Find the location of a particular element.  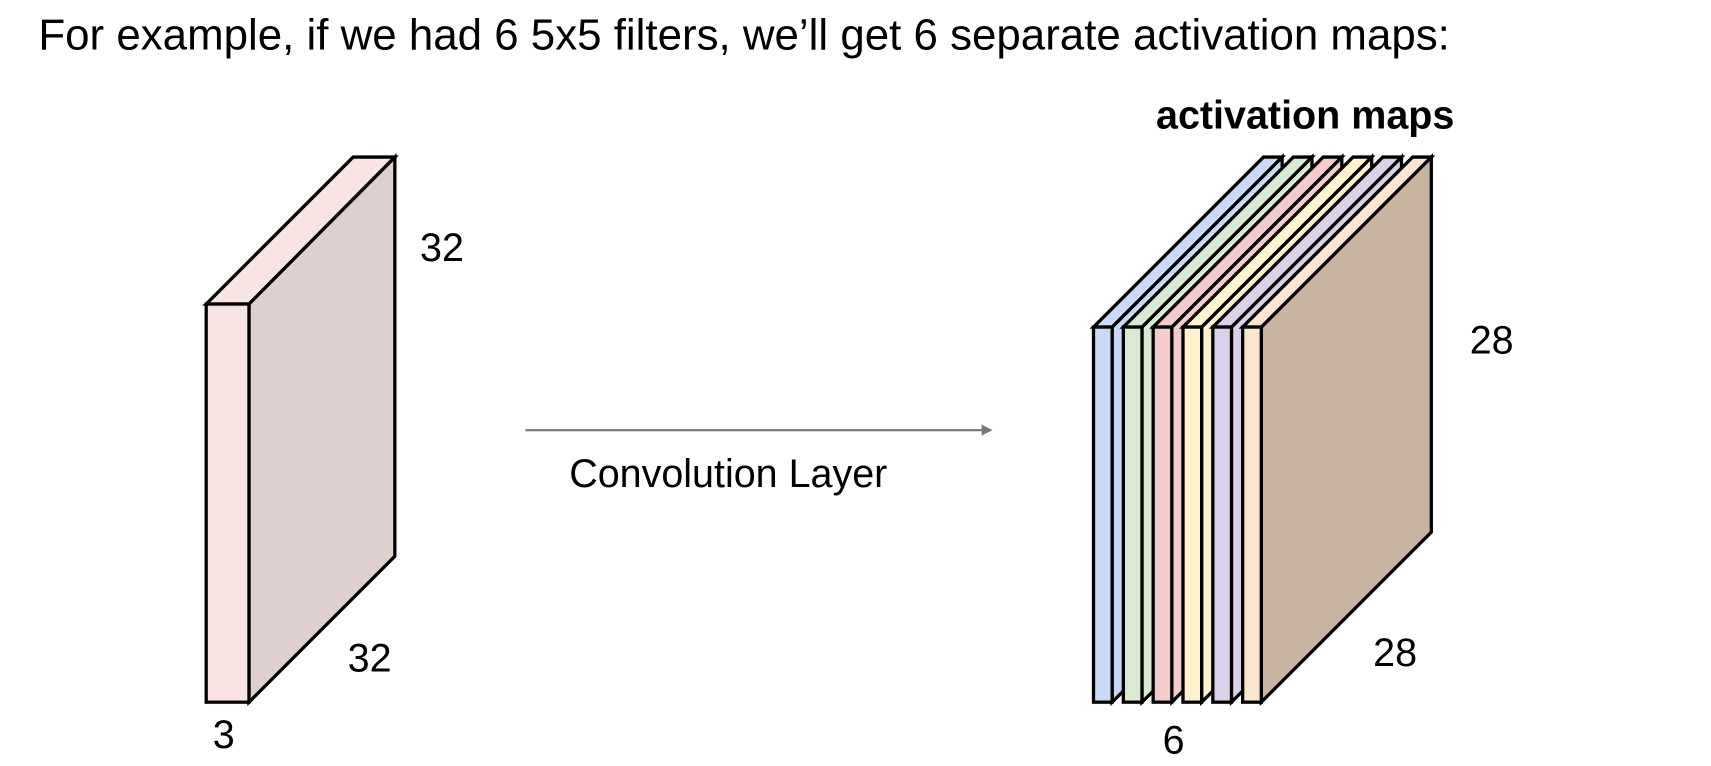

output-depth: 6 is located at coordinates (1174, 741).